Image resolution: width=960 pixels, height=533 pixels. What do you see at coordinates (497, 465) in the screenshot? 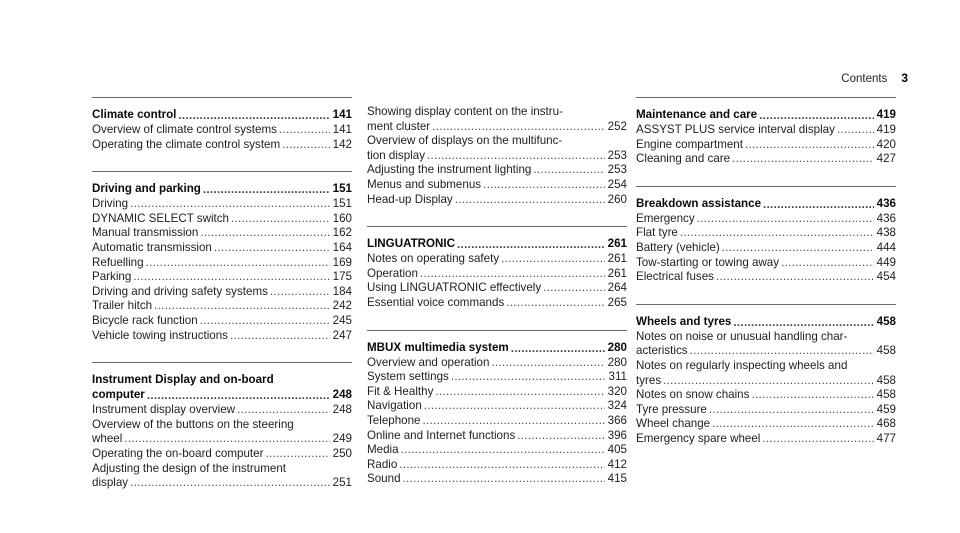
I see `toc-entry: Radio 412` at bounding box center [497, 465].